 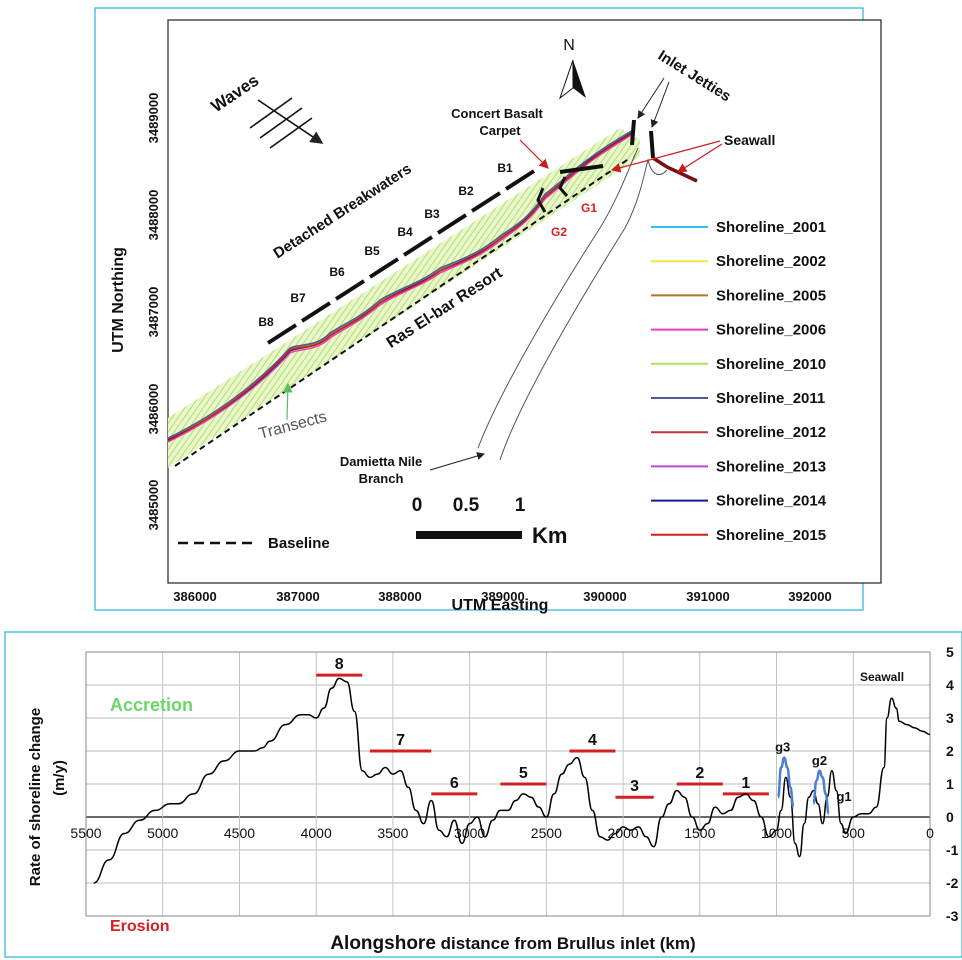 What do you see at coordinates (194, 596) in the screenshot?
I see `x-tick: 386000` at bounding box center [194, 596].